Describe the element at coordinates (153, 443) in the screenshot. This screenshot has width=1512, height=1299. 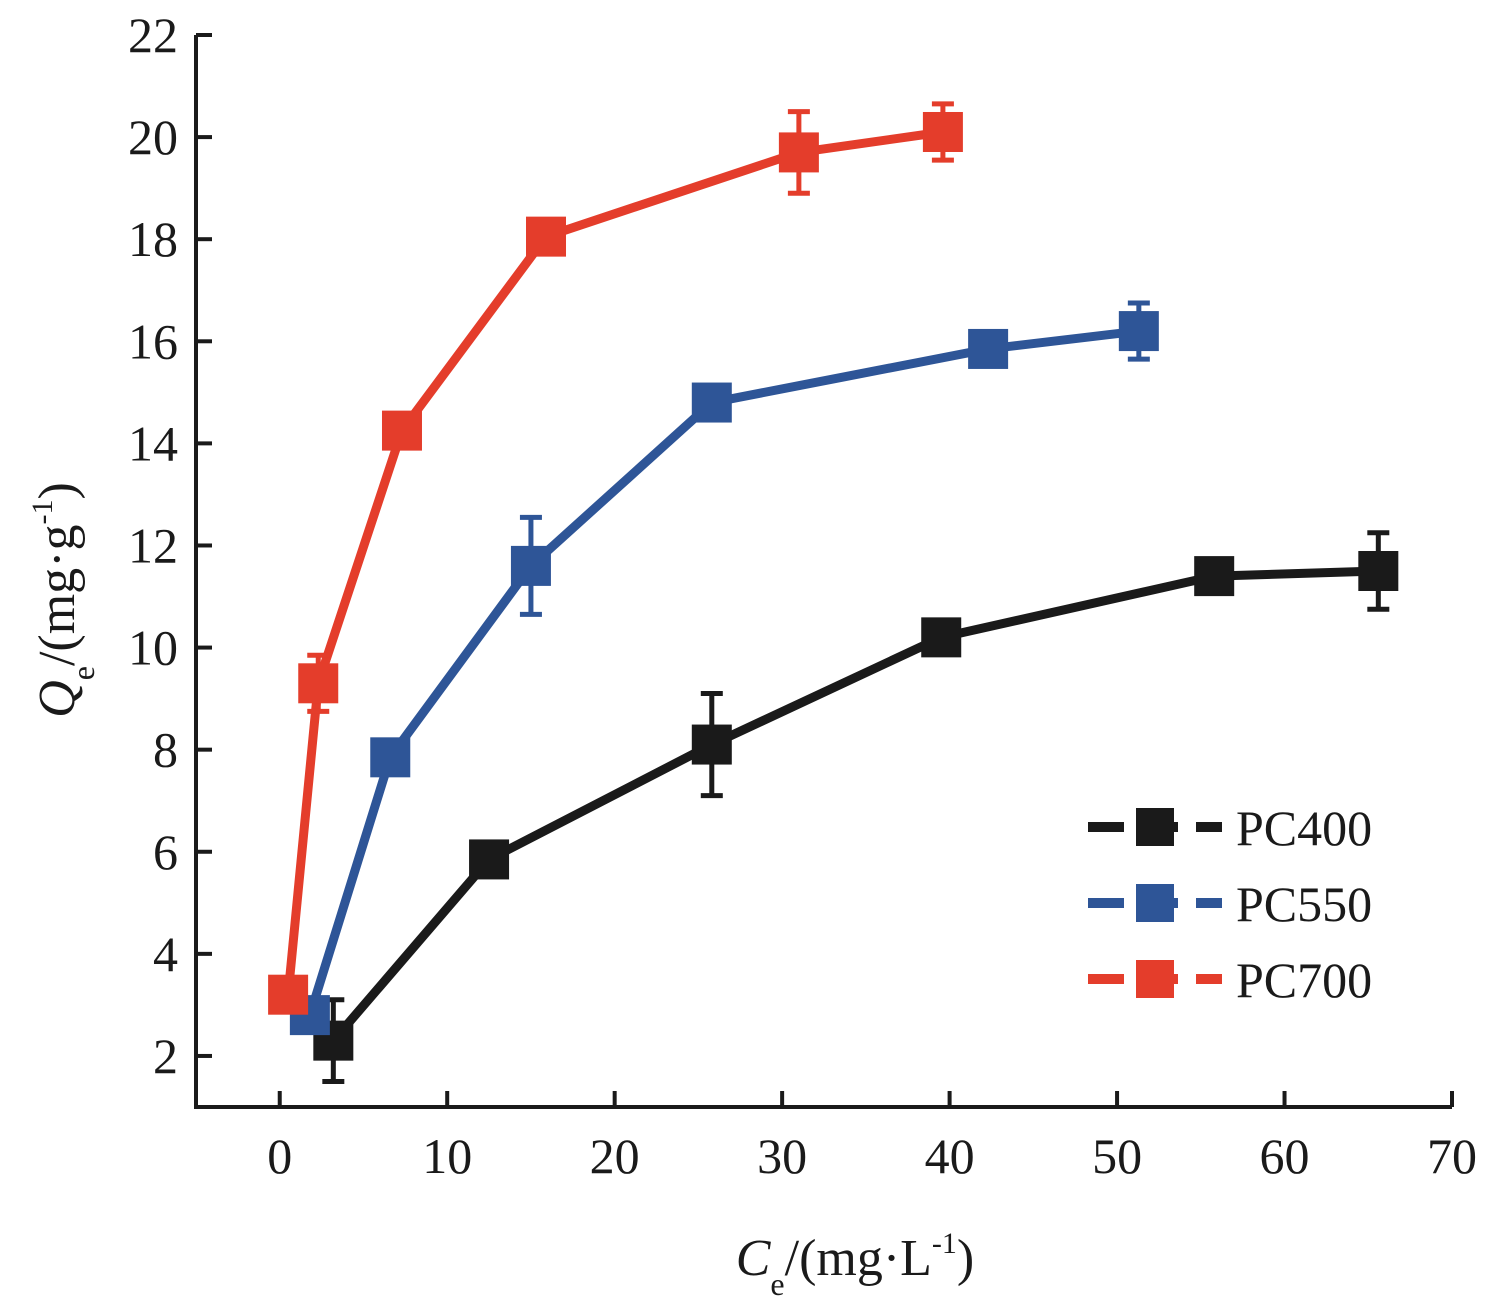
I see `y-tick-label: 14` at that location.